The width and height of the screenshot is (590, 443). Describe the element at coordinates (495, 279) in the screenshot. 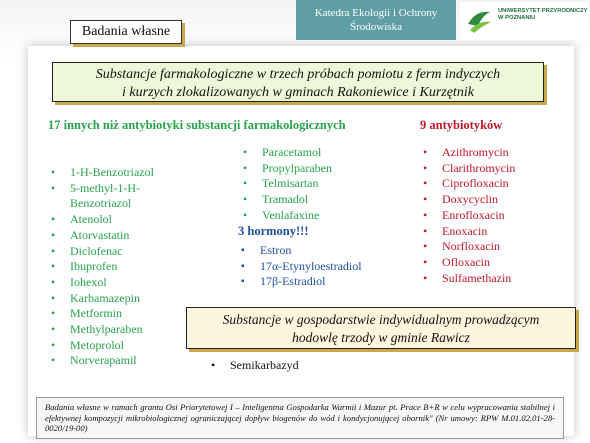

I see `antibiotic-item: Sulfamethazin` at that location.